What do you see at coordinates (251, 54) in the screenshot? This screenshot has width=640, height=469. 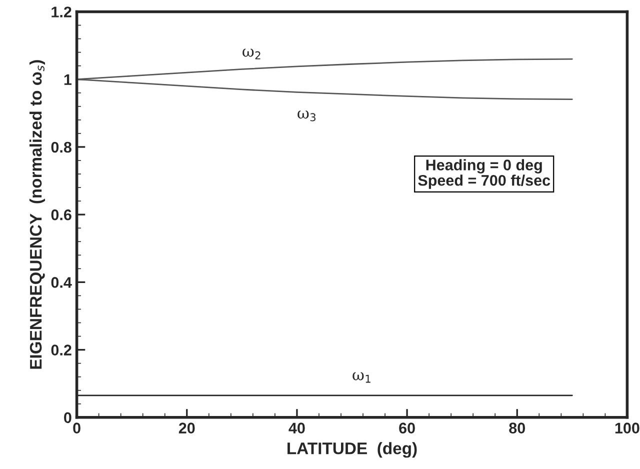 I see `series-label: ω$_{2}$` at bounding box center [251, 54].